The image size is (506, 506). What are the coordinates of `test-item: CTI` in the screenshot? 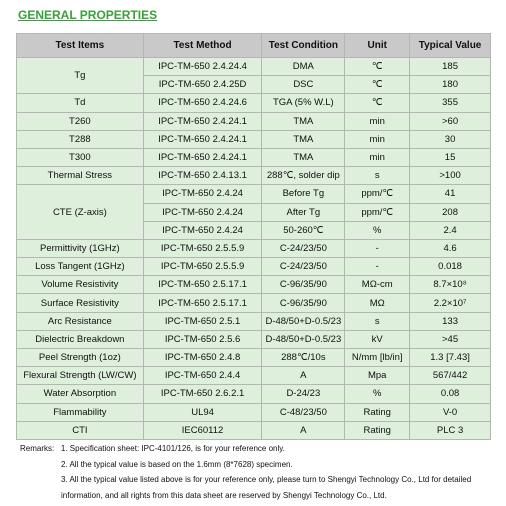 It's located at (80, 430).